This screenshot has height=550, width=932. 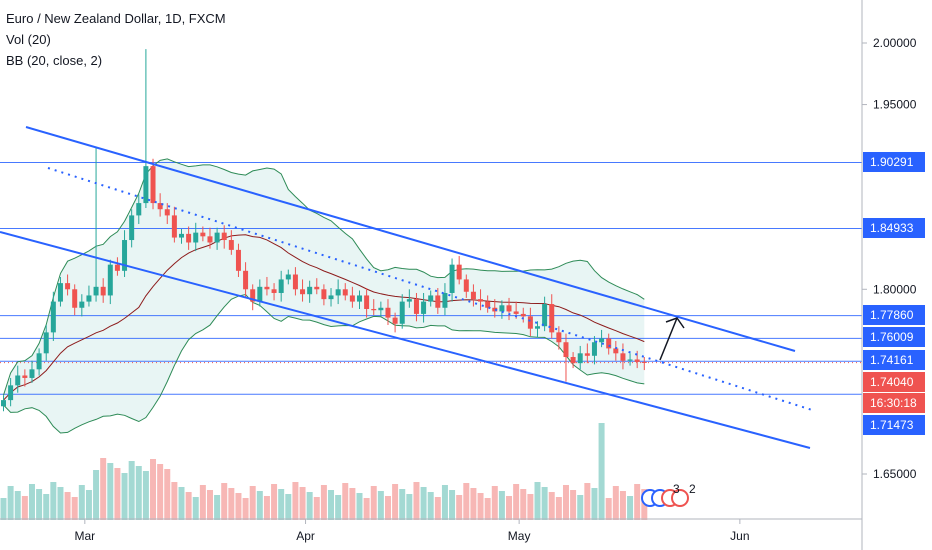 What do you see at coordinates (54, 60) in the screenshot?
I see `legend-bb: BB (20, close, 2)` at bounding box center [54, 60].